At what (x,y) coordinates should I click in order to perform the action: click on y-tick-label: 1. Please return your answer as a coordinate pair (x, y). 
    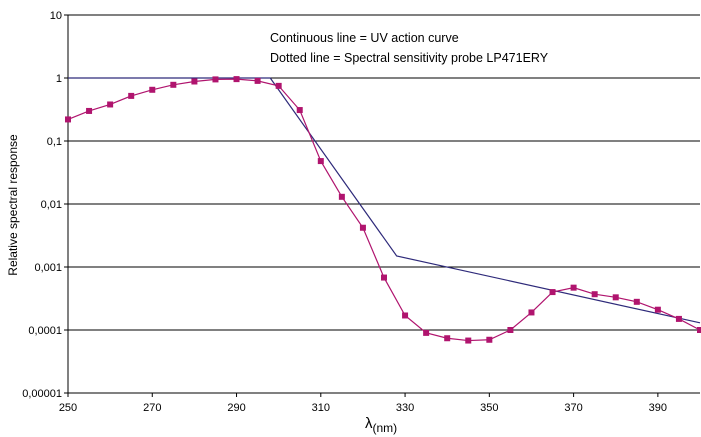
    Looking at the image, I should click on (59, 79).